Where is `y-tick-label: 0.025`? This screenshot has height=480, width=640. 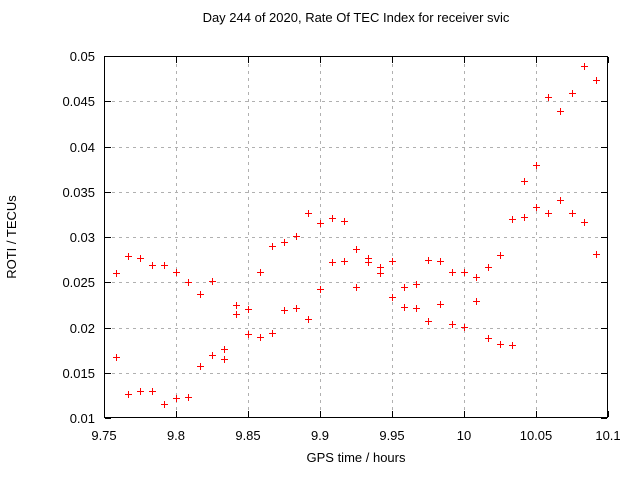
y-tick-label: 0.025 is located at coordinates (78, 283).